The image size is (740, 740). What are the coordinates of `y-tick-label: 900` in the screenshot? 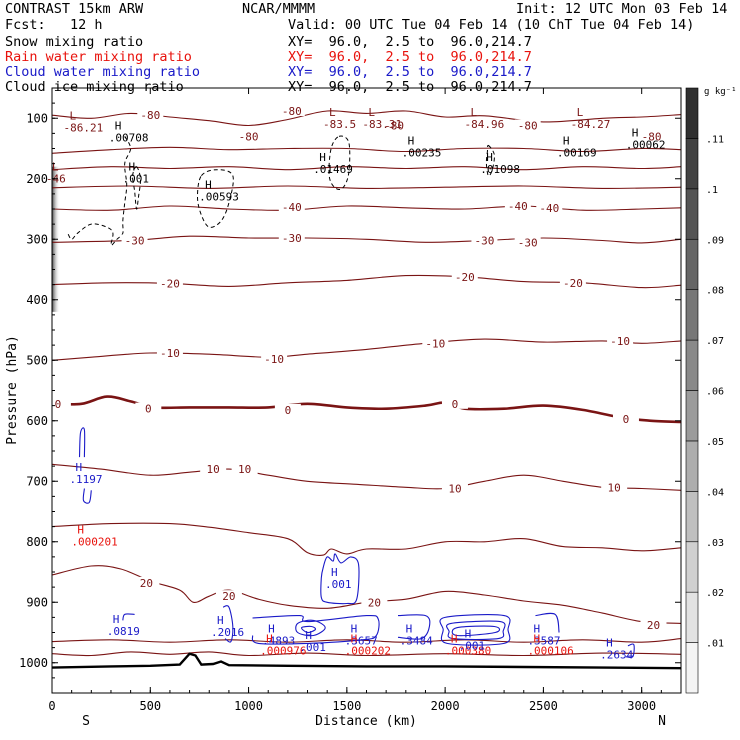 It's located at (37, 602).